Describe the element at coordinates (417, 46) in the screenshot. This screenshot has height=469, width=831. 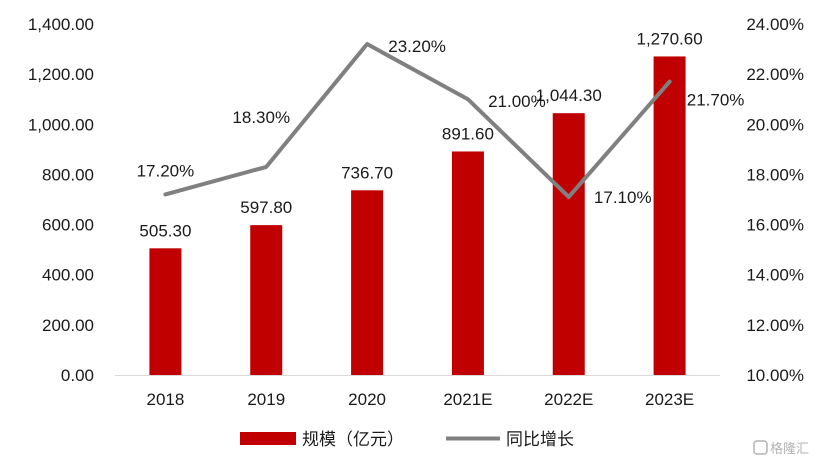
I see `line-data-label: 23.20%` at that location.